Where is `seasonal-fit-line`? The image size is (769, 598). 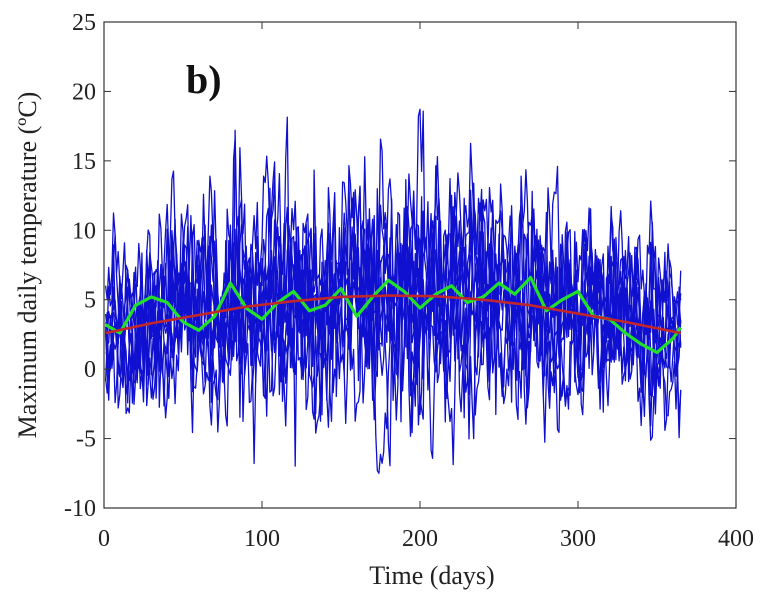 seasonal-fit-line is located at coordinates (393, 314).